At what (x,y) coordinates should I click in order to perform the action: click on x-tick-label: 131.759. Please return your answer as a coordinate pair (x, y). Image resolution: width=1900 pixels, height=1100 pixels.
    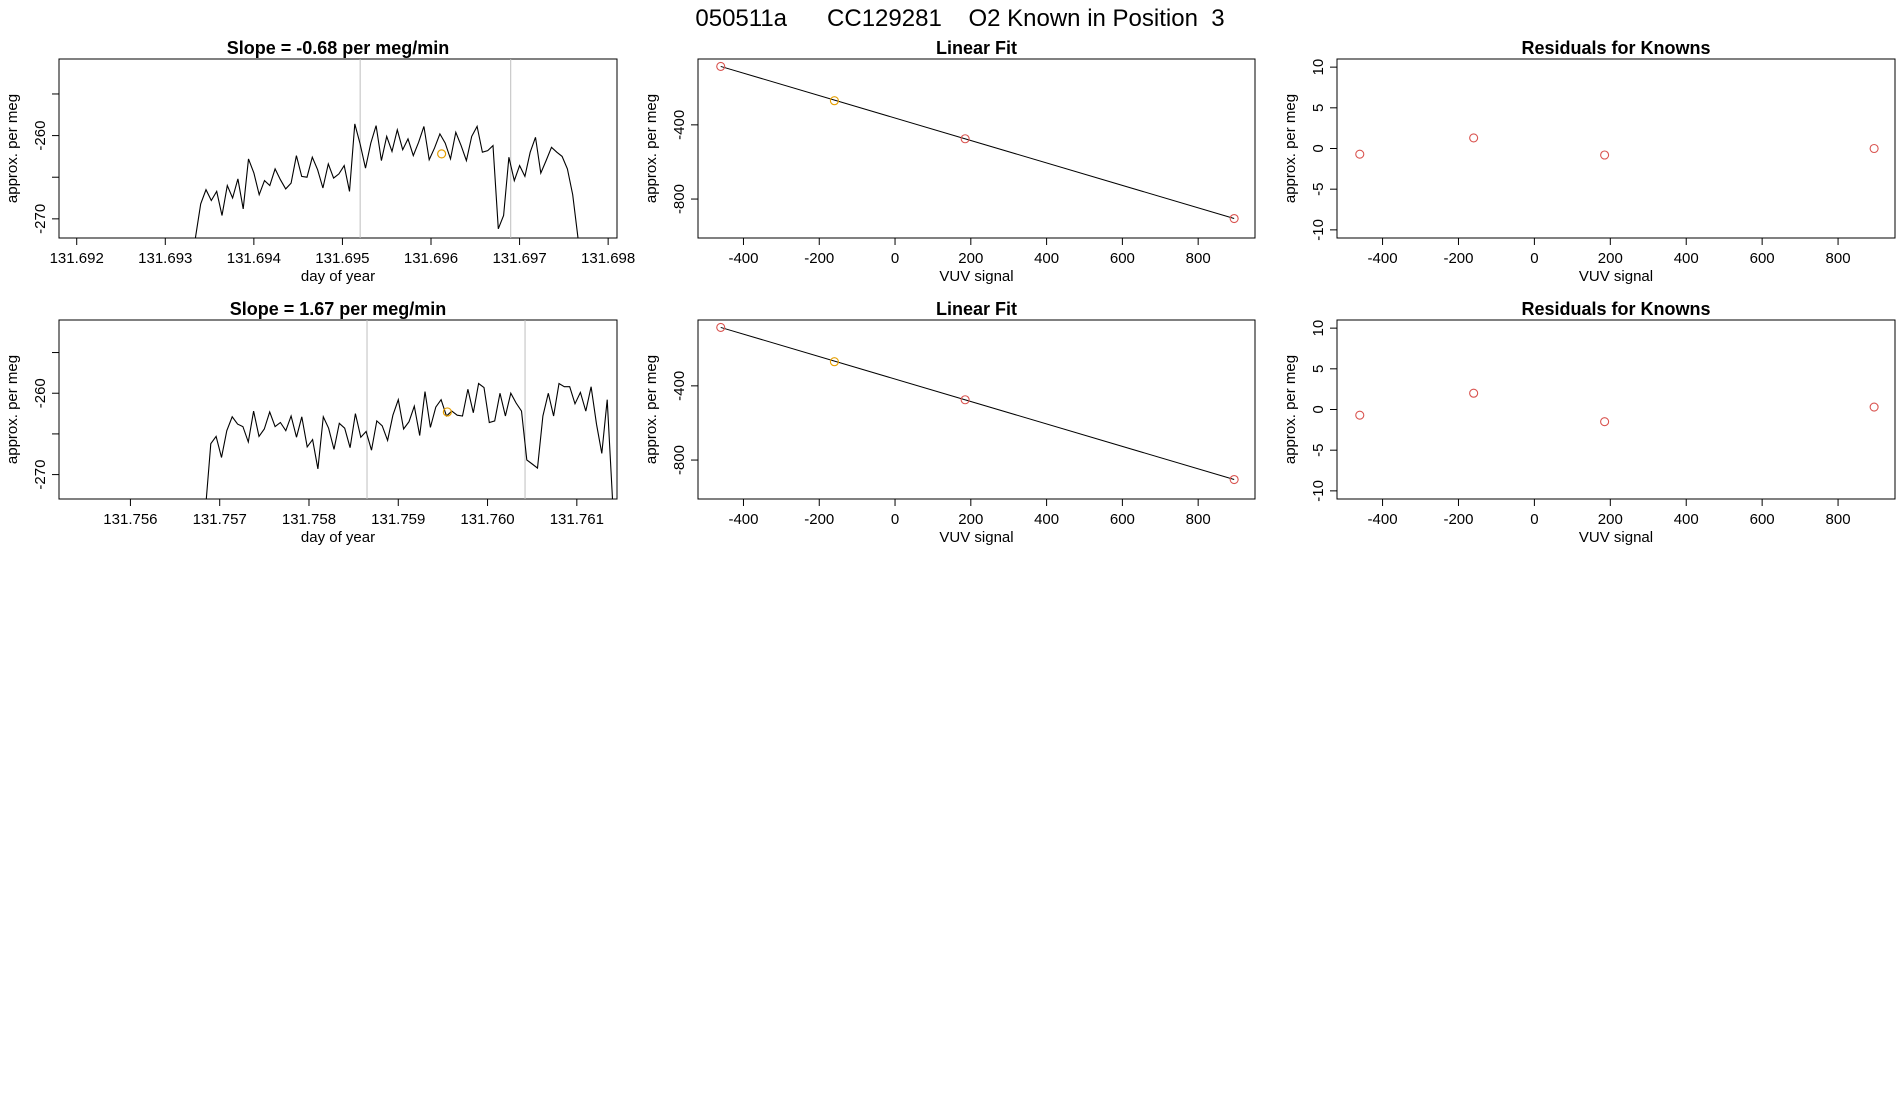
    Looking at the image, I should click on (398, 519).